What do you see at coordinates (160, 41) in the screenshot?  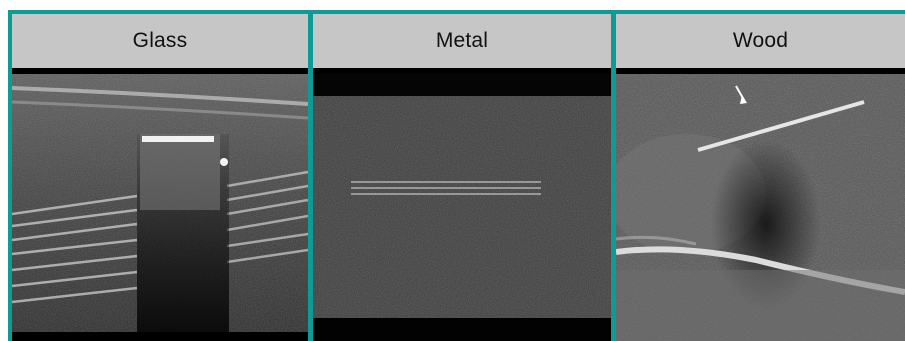 I see `panel-header-glass: Glass` at bounding box center [160, 41].